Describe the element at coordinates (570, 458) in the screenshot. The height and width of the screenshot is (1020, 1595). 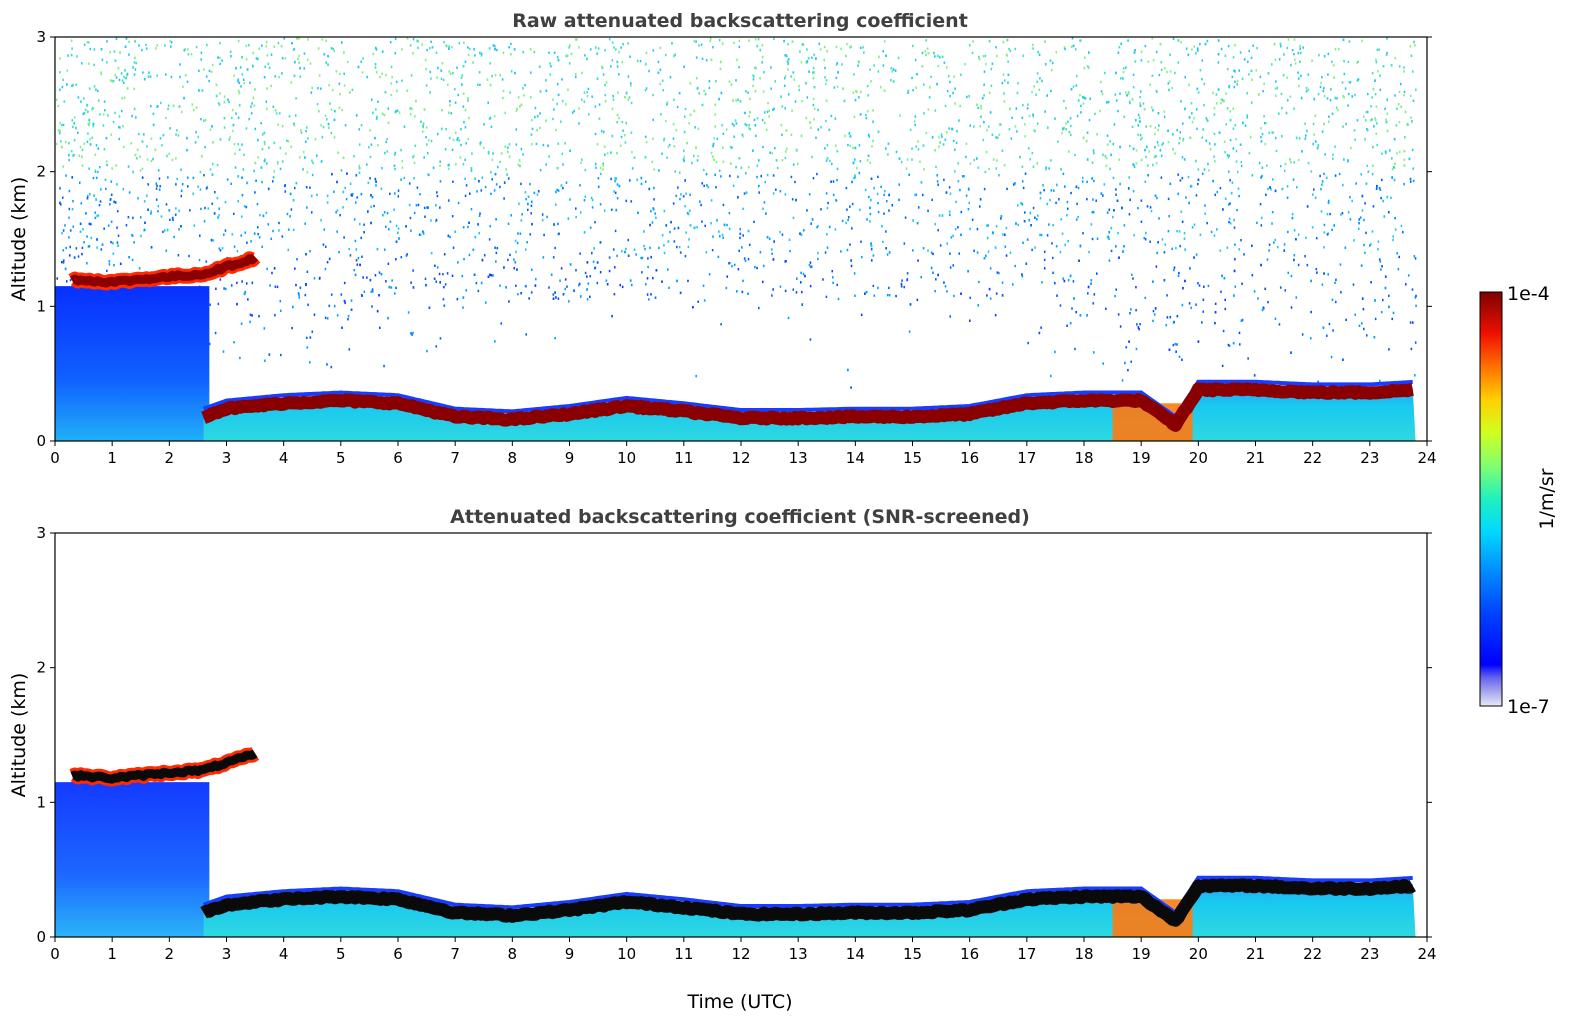
I see `x-tick-label: 9` at that location.